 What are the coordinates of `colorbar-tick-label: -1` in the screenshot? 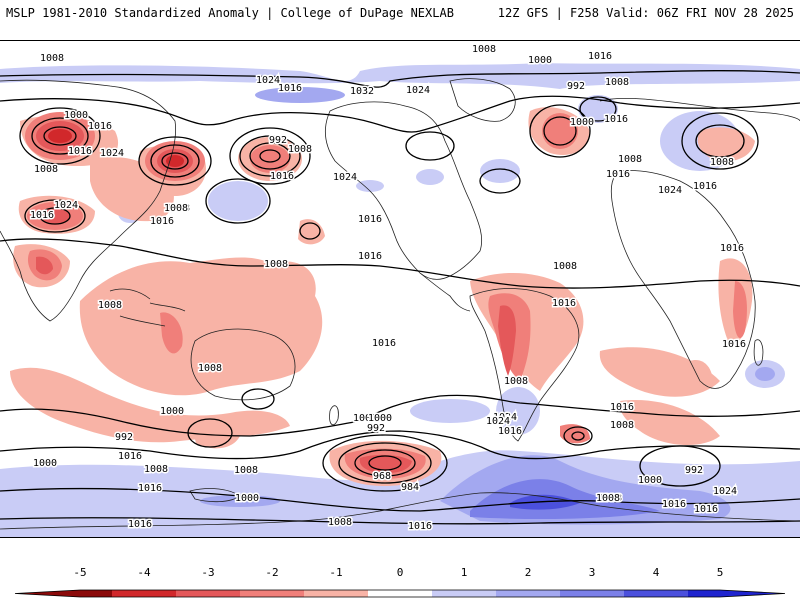 It's located at (336, 572).